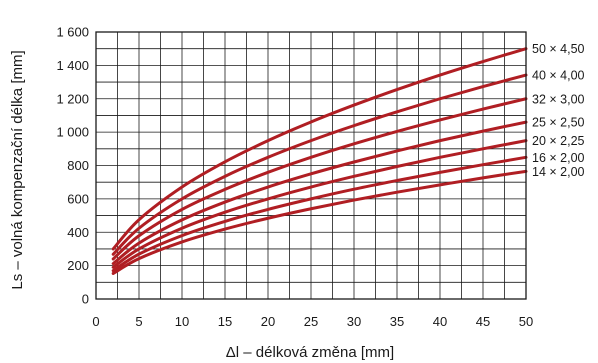  I want to click on x-tick-labels: 0 5 10 15 20 25 30 35 40 45 50, so click(312, 321).